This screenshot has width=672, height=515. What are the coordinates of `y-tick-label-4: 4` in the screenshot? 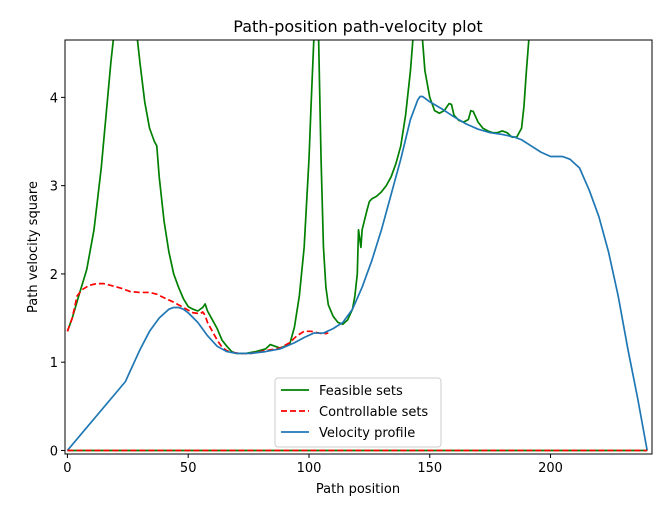 It's located at (54, 98).